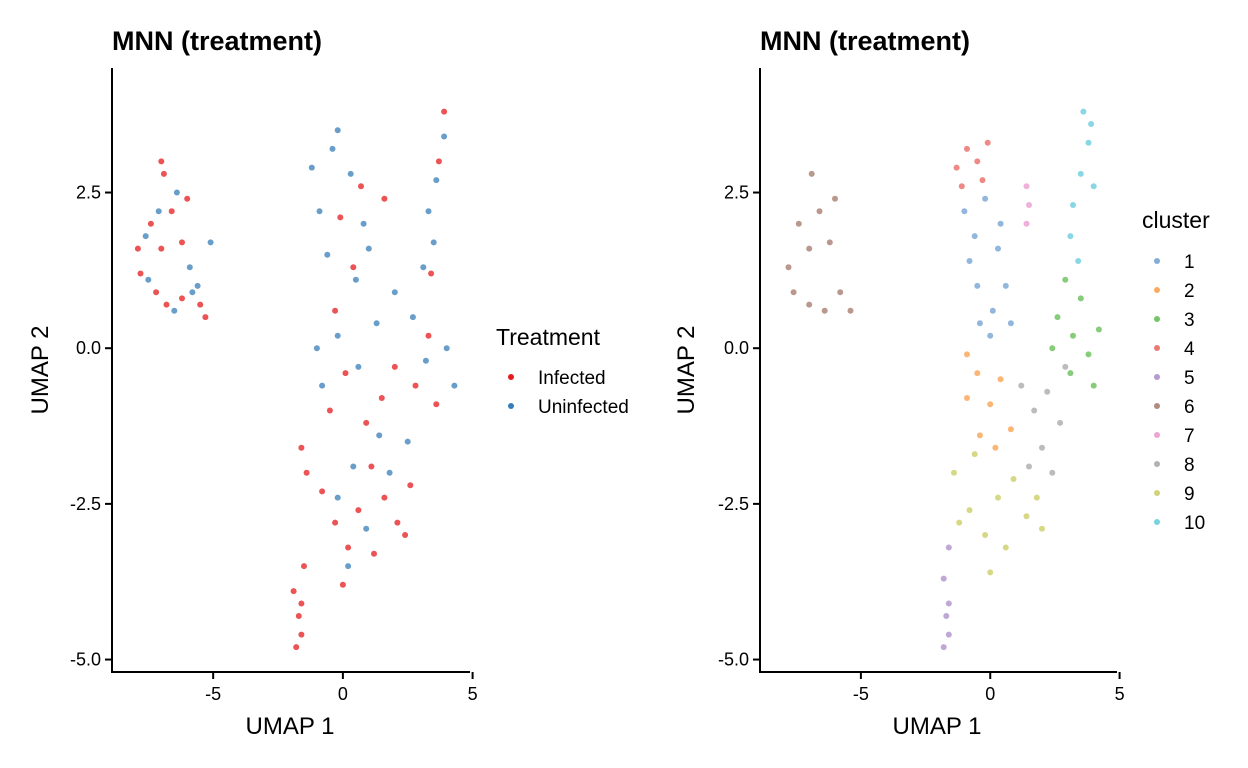 The image size is (1248, 768). What do you see at coordinates (511, 406) in the screenshot?
I see `legend-key-uninfected` at bounding box center [511, 406].